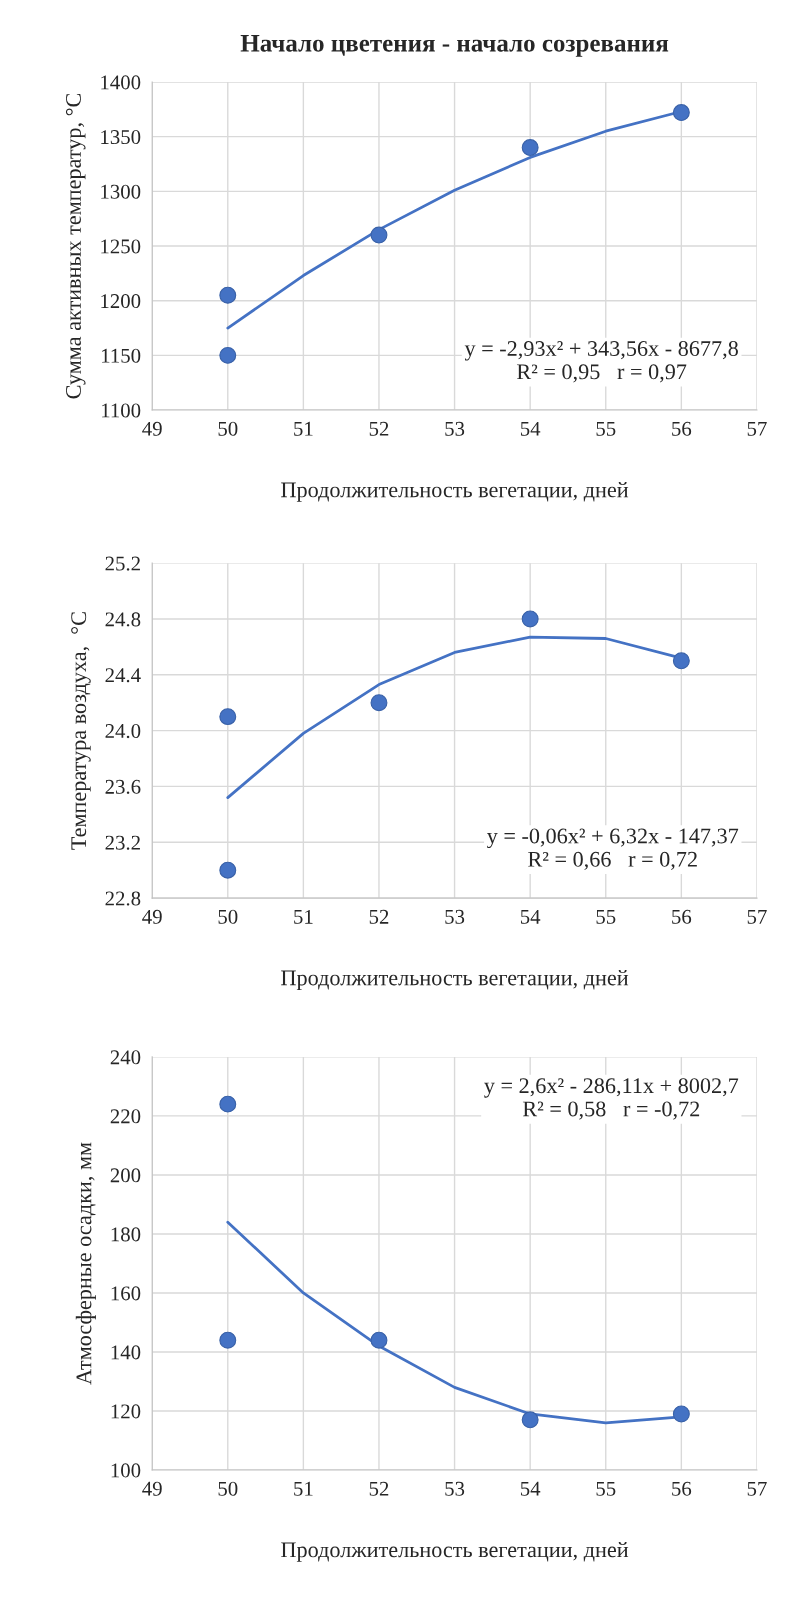  Describe the element at coordinates (75, 246) in the screenshot. I see `y-axis-title: Сумма активных температур, °C` at that location.